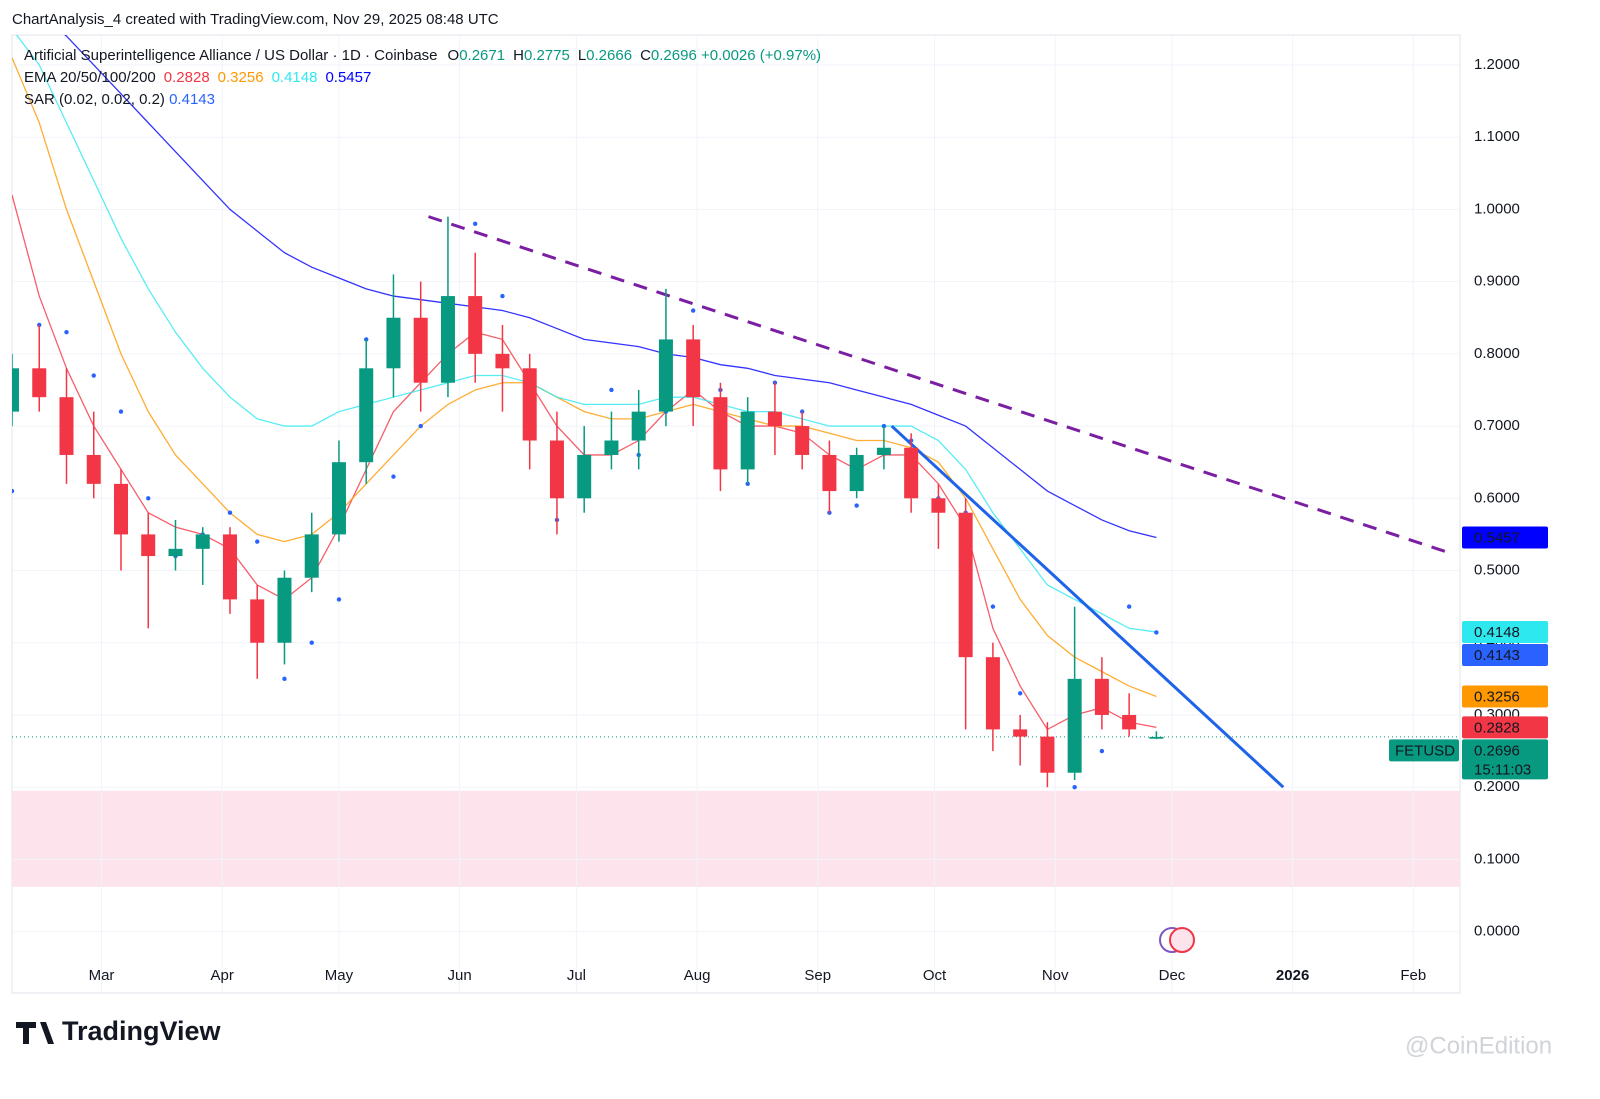  I want to click on brand-logo: TradingView, so click(119, 1031).